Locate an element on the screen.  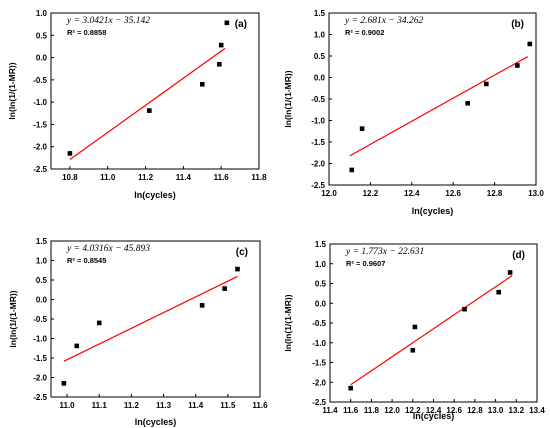
x-tick-label: 12.2 is located at coordinates (371, 193).